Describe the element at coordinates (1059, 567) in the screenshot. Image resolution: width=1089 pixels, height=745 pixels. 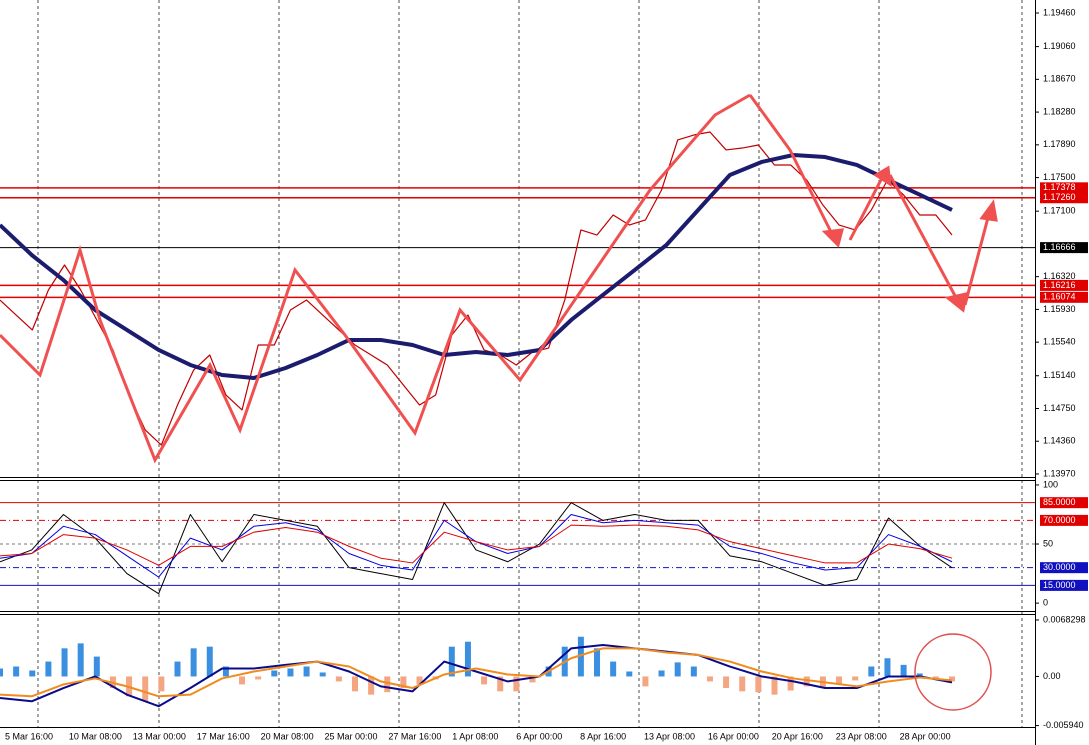
I see `level-label: 30.0000` at that location.